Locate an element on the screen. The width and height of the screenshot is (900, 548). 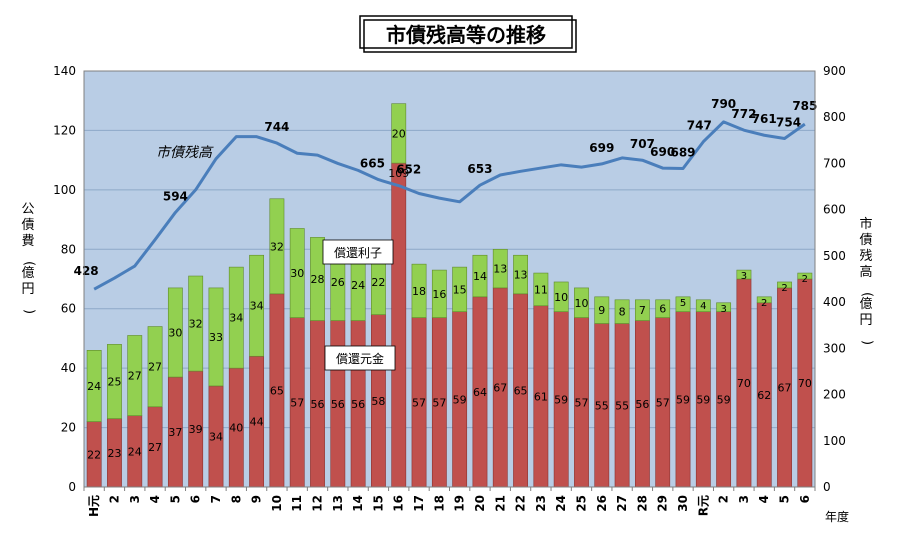
bar-interest-label: 8 is located at coordinates (622, 312).